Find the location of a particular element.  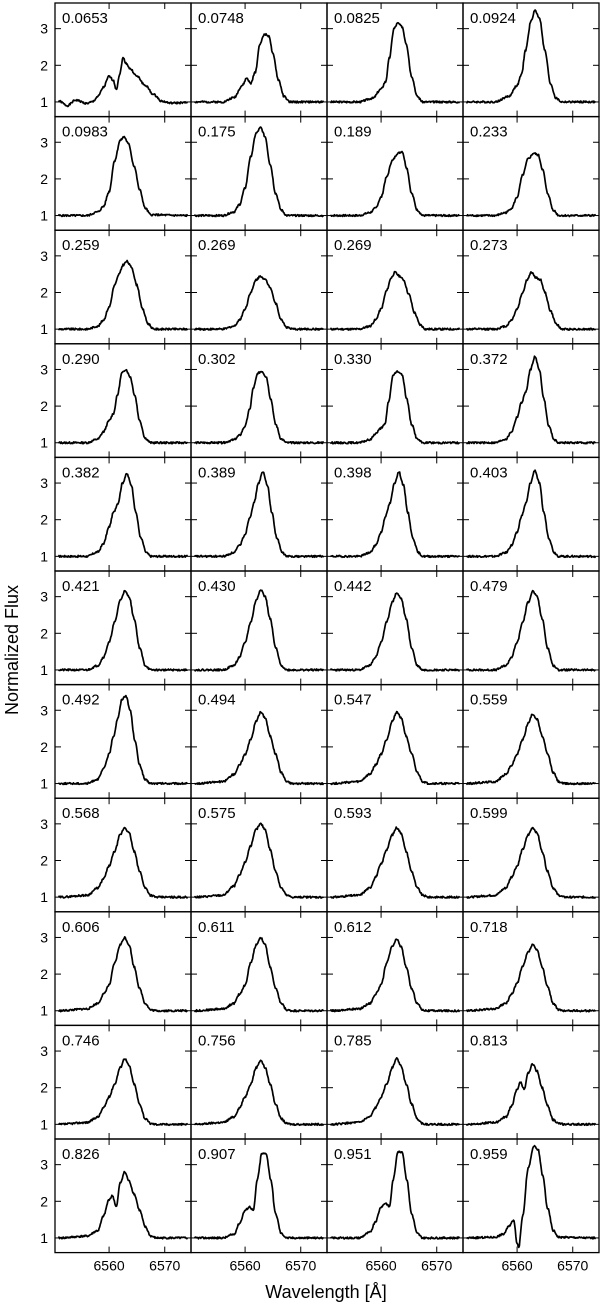

spectrum-panel: 0.233 is located at coordinates (531, 173).